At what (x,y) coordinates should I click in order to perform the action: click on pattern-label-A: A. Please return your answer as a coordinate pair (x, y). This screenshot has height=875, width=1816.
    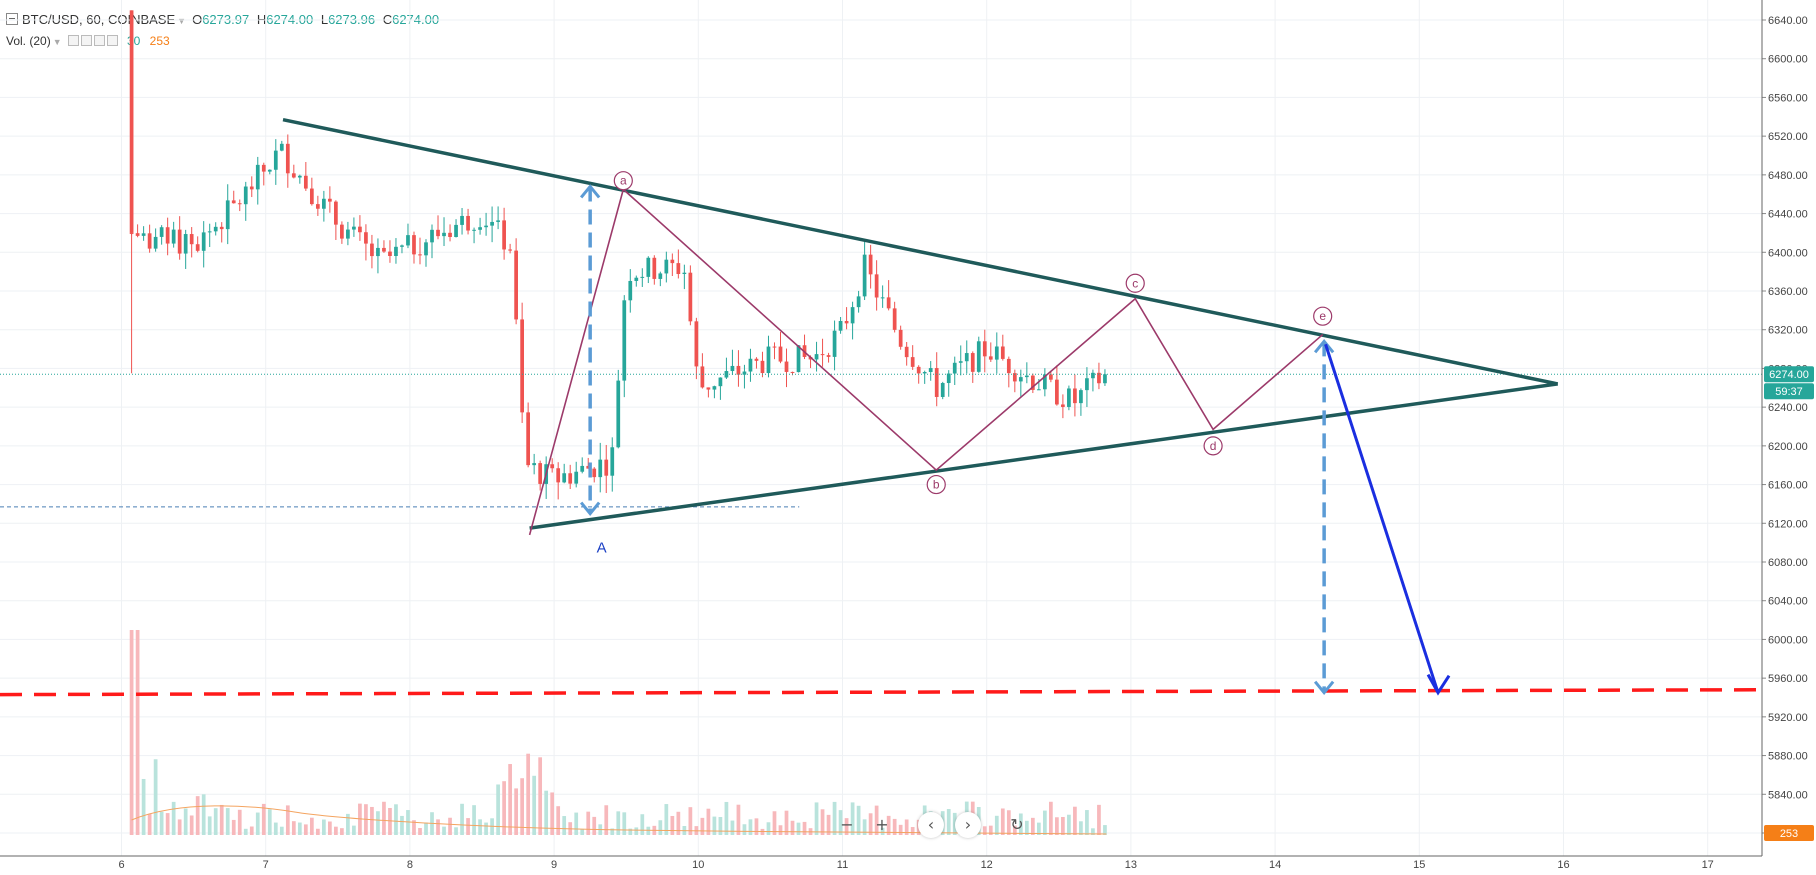
    Looking at the image, I should click on (602, 547).